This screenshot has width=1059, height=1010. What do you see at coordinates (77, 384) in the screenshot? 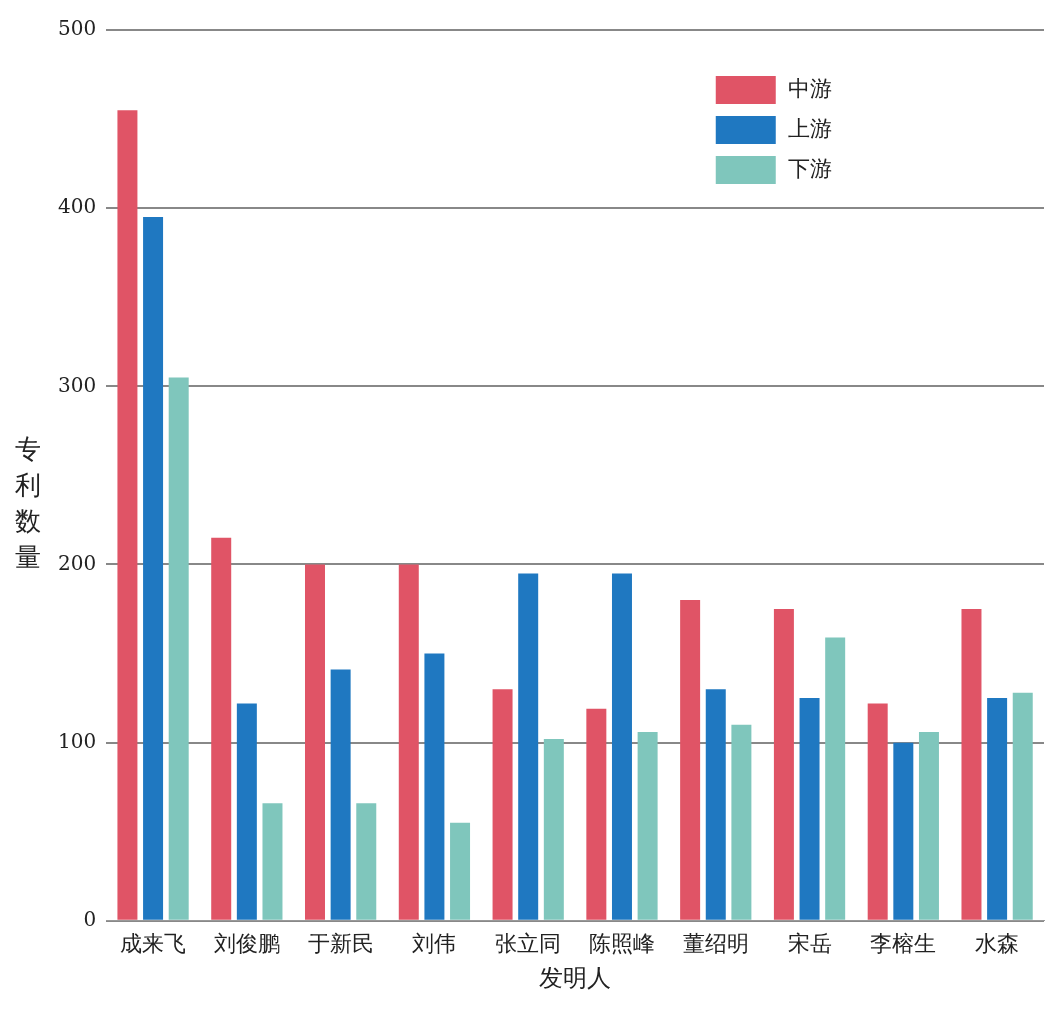
I see `y-tick-label: 300` at bounding box center [77, 384].